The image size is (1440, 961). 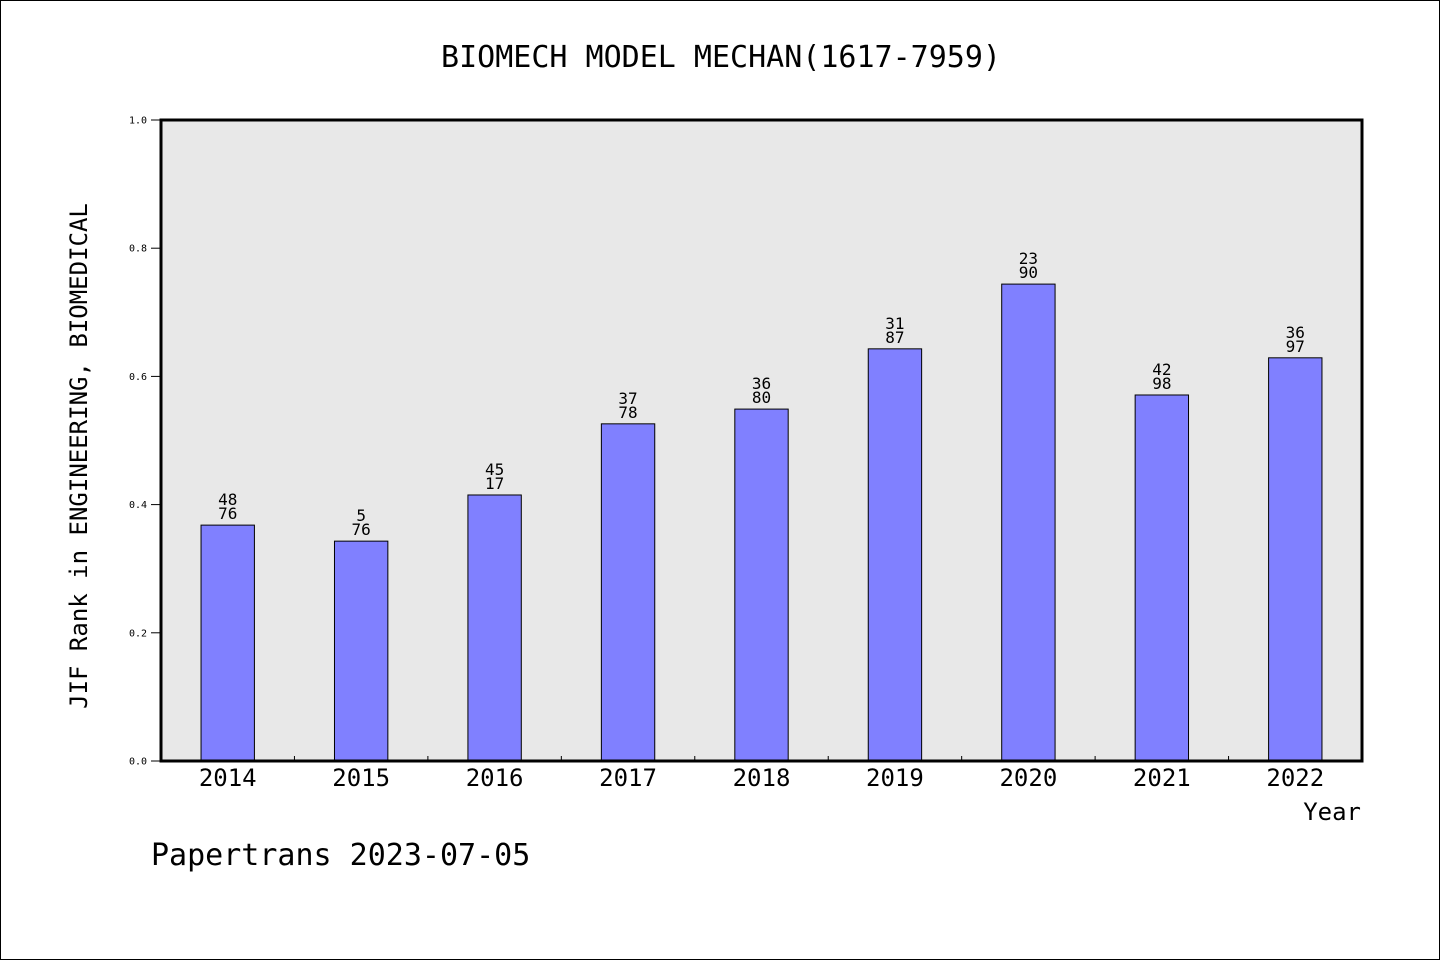 What do you see at coordinates (138, 633) in the screenshot?
I see `y-tick-label: 0.2` at bounding box center [138, 633].